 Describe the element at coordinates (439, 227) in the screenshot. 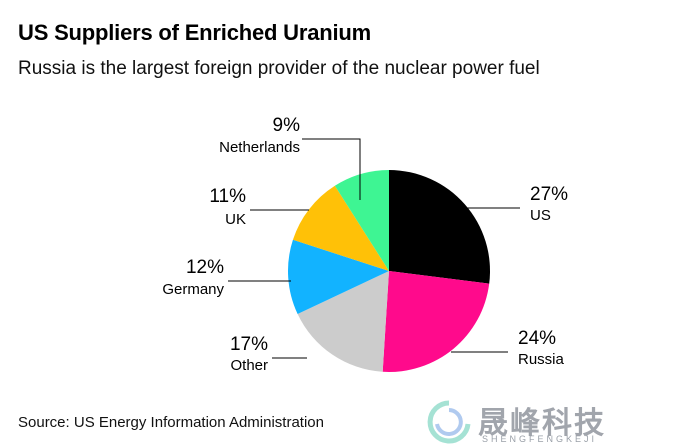

I see `slice-us` at that location.